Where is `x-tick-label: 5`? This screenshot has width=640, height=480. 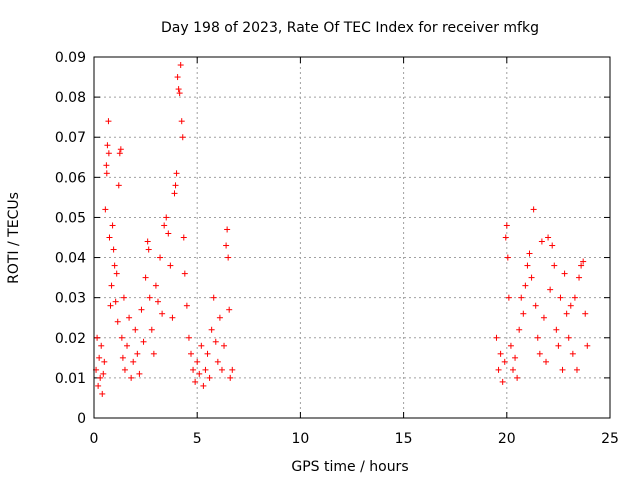 x-tick-label: 5 is located at coordinates (197, 439).